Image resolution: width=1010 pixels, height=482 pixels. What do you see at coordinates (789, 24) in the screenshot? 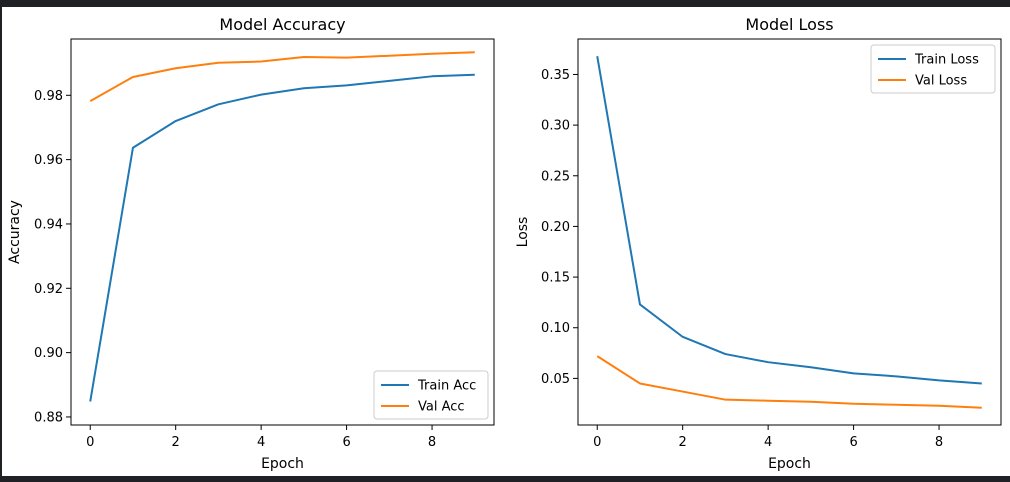
I see `chart-title-loss: Model Loss` at bounding box center [789, 24].